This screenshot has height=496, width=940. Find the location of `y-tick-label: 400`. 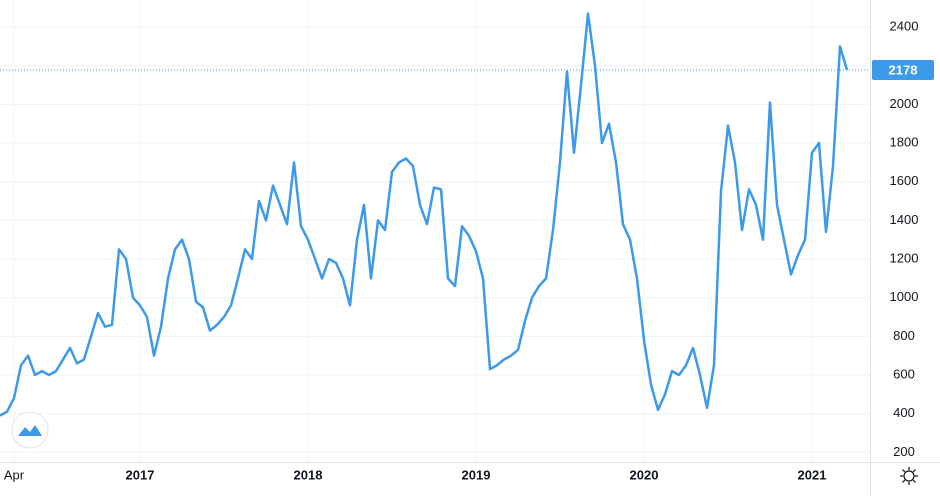

y-tick-label: 400 is located at coordinates (904, 412).